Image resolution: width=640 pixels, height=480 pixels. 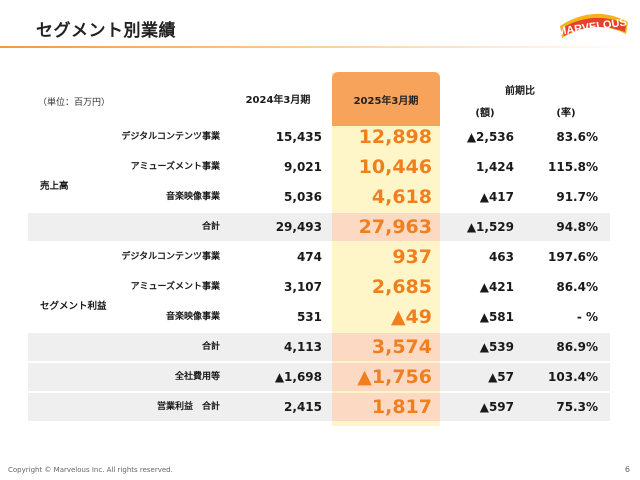 I want to click on page-title: セグメント別業績, so click(x=106, y=31).